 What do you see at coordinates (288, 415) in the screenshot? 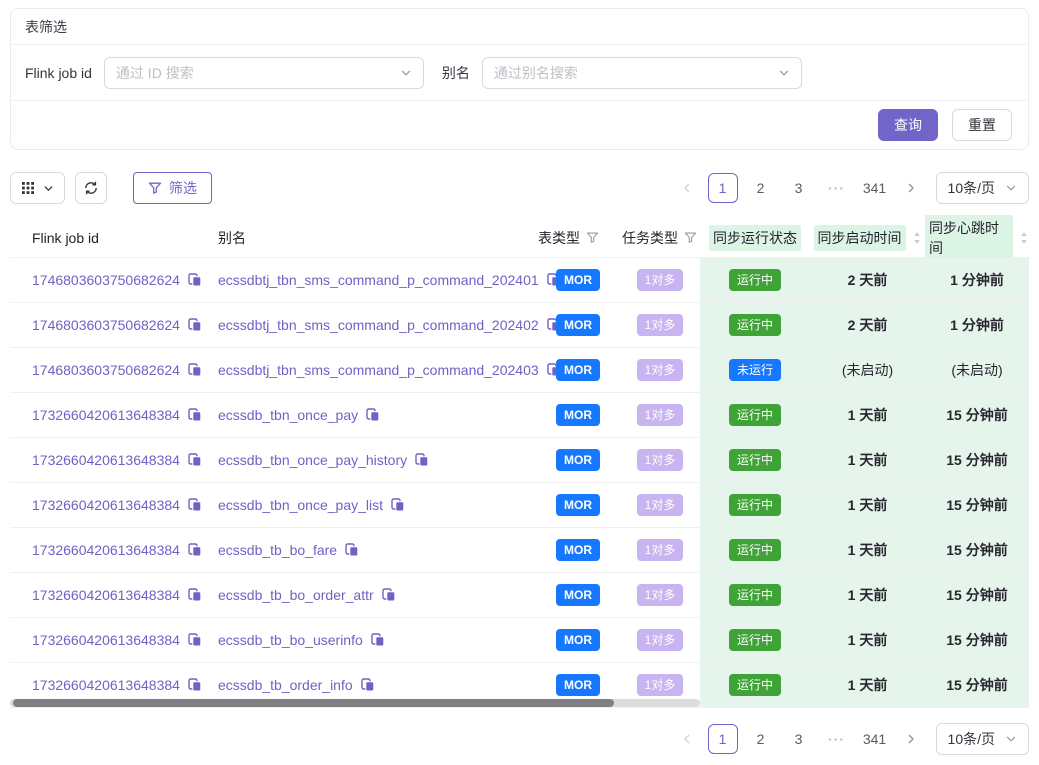
I see `alias-link: ecssdb_tbn_once_pay` at bounding box center [288, 415].